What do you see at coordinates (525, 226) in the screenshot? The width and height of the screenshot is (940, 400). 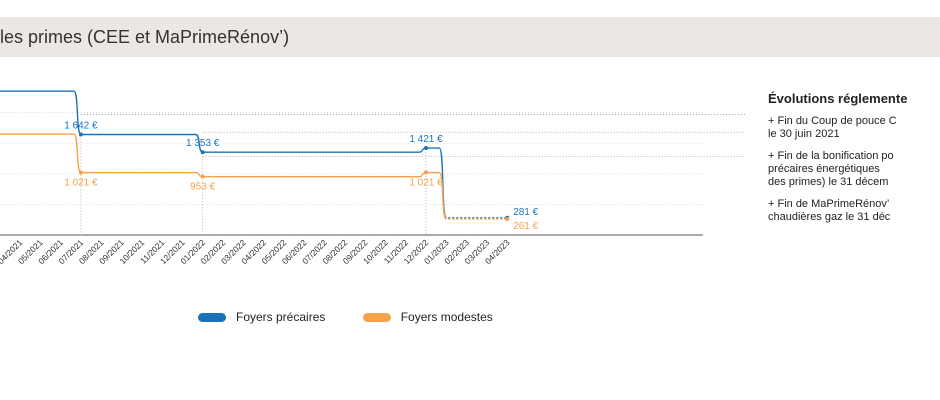 I see `data-label: 261 €` at bounding box center [525, 226].